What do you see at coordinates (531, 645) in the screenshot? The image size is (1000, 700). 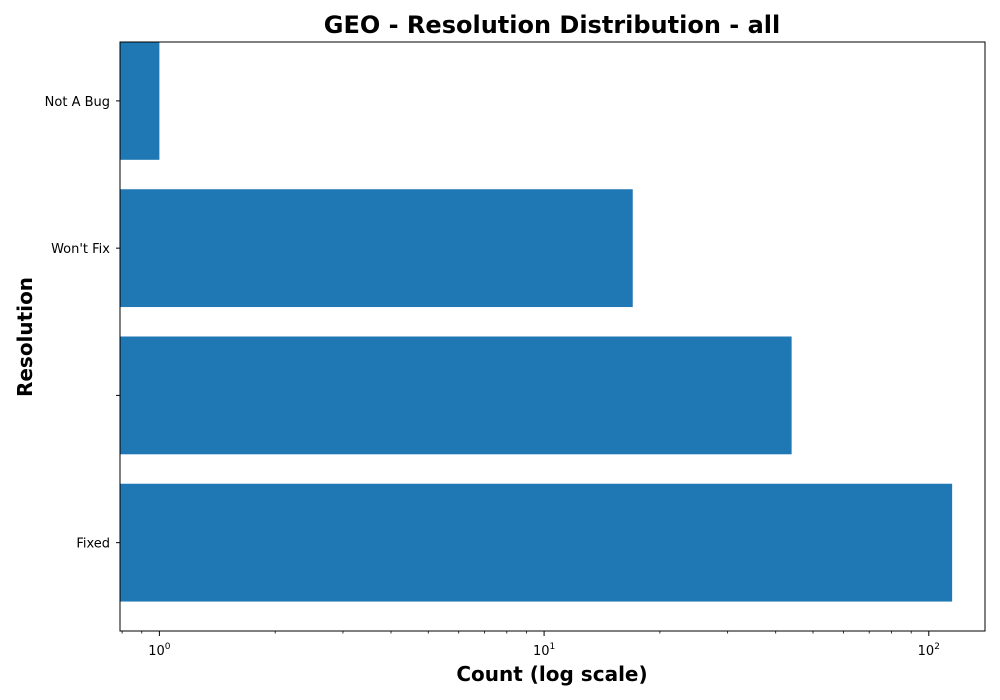 I see `x-axis-ticks: 100 10¹ 10²` at bounding box center [531, 645].